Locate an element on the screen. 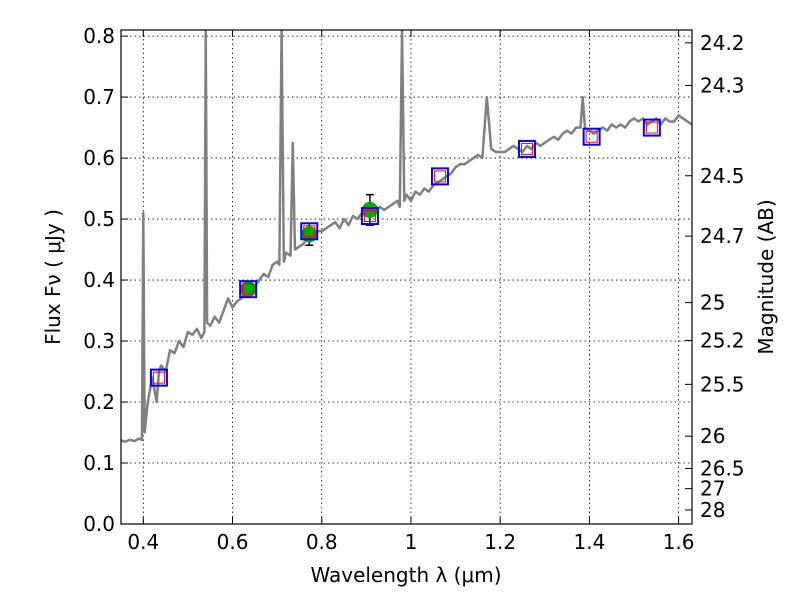 Image resolution: width=800 pixels, height=600 pixels. y-axis-label: Flux Fν ( μJy ) is located at coordinates (53, 277).